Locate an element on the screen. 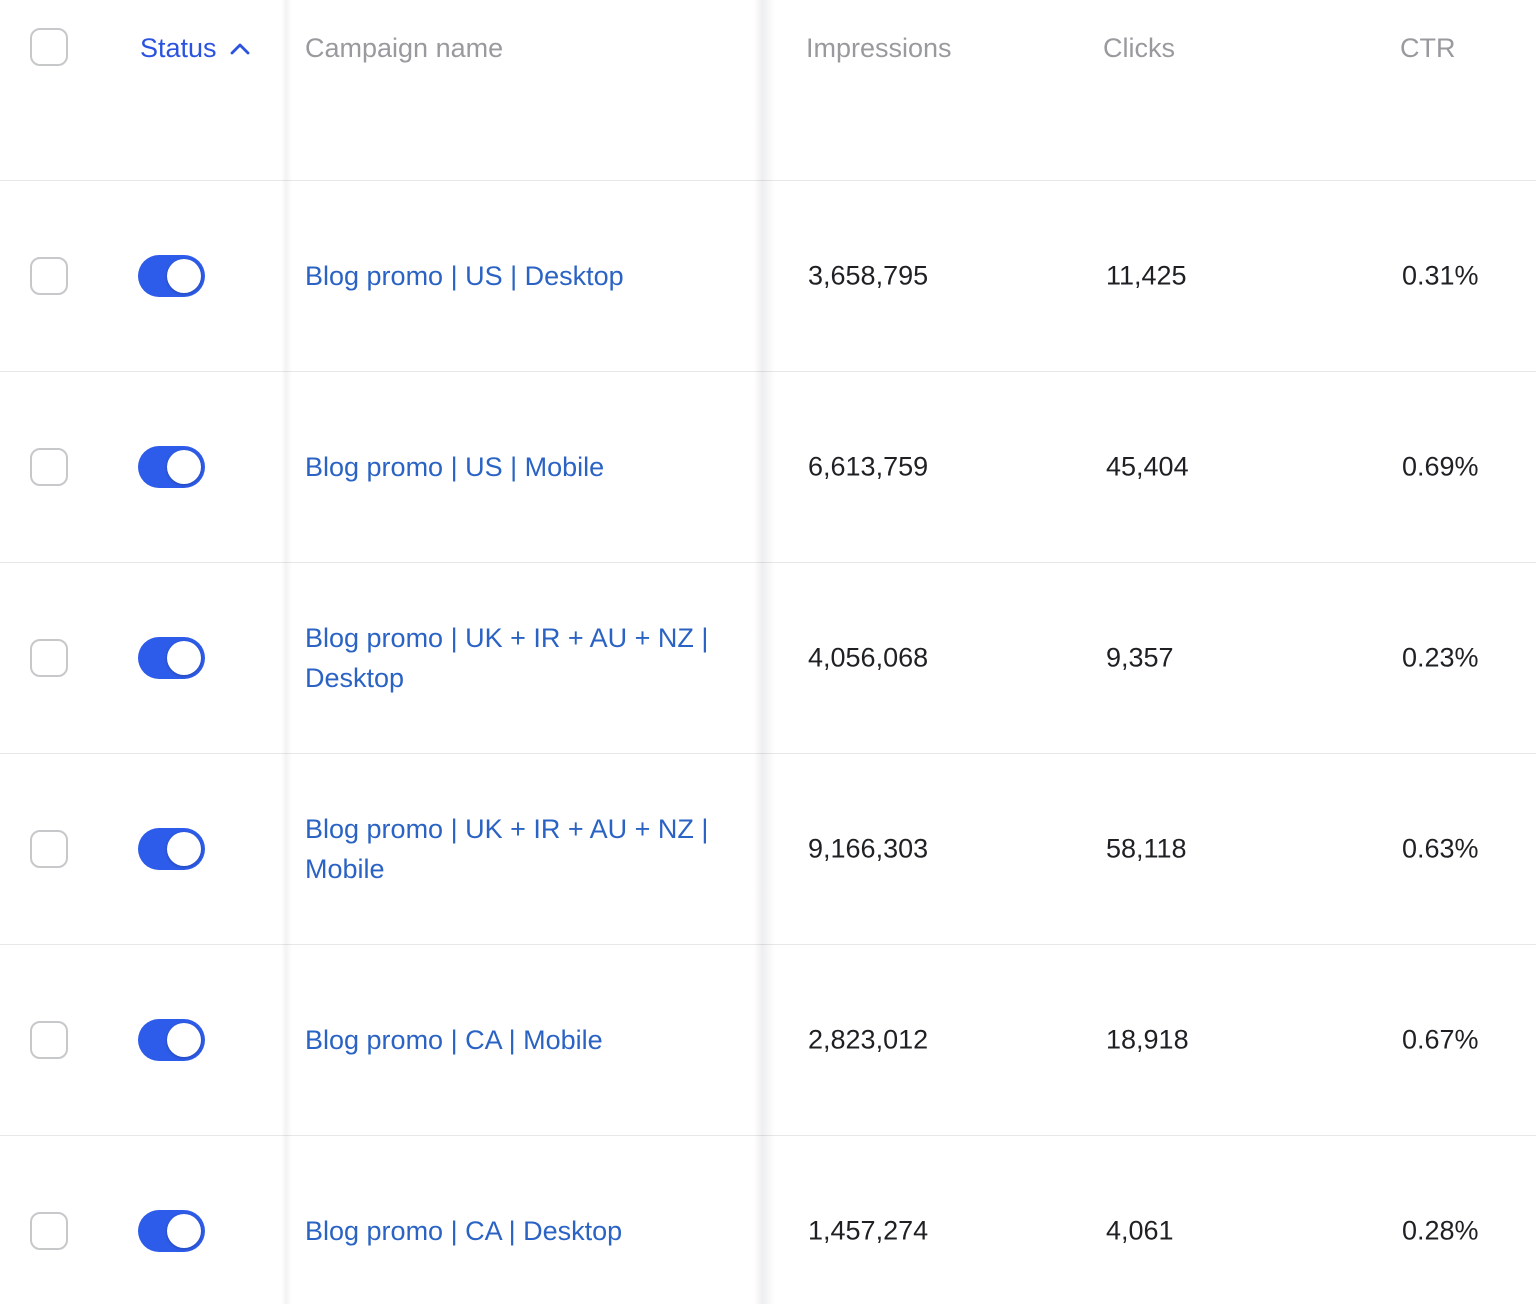 This screenshot has height=1304, width=1536. campaign-name-link: Blog promo | CA | Desktop is located at coordinates (464, 1231).